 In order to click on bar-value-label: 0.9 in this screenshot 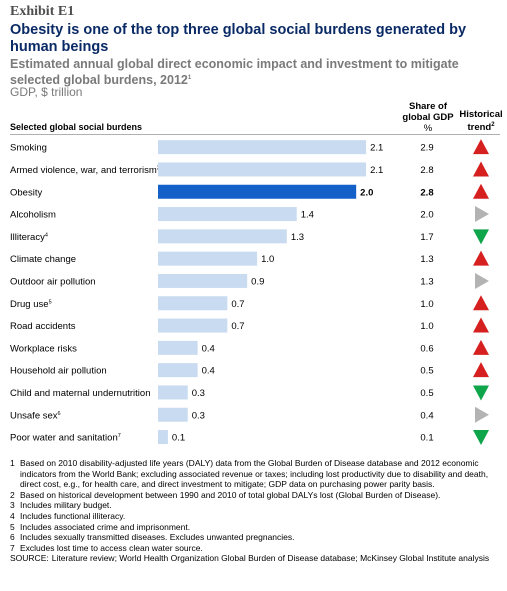, I will do `click(257, 281)`.